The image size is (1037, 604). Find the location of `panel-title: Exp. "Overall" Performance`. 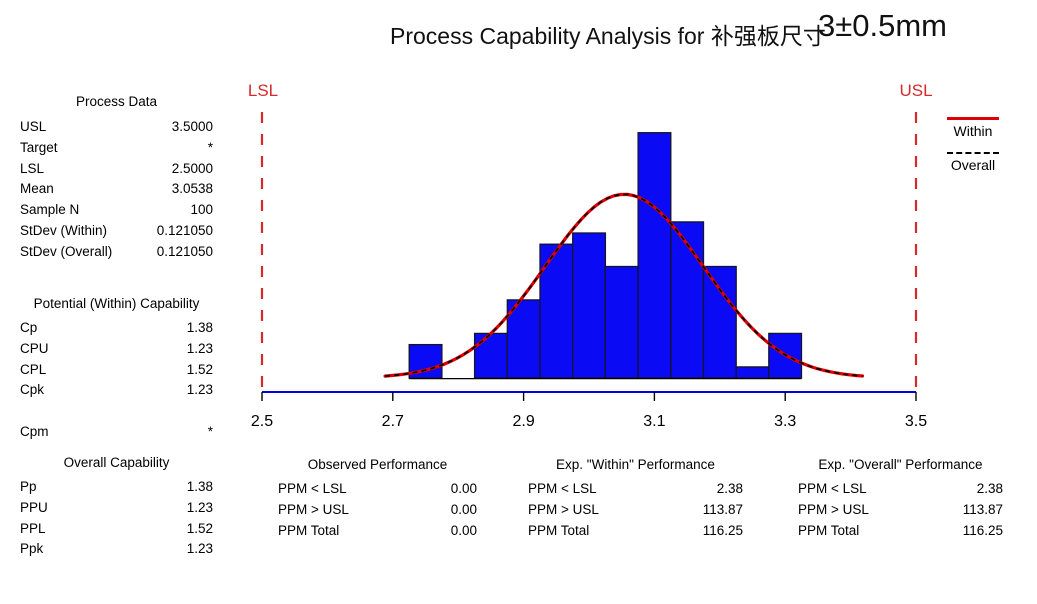

panel-title: Exp. "Overall" Performance is located at coordinates (900, 464).